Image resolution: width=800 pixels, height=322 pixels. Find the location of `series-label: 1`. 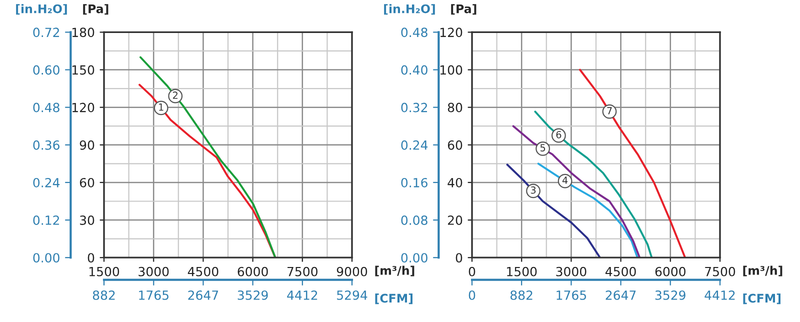

series-label: 1 is located at coordinates (161, 107).